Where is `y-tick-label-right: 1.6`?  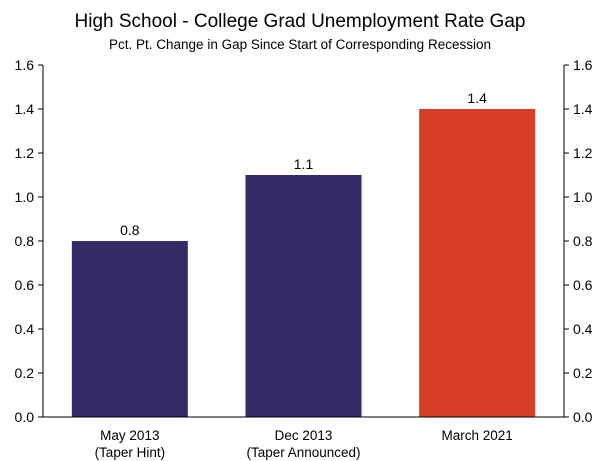 y-tick-label-right: 1.6 is located at coordinates (583, 65).